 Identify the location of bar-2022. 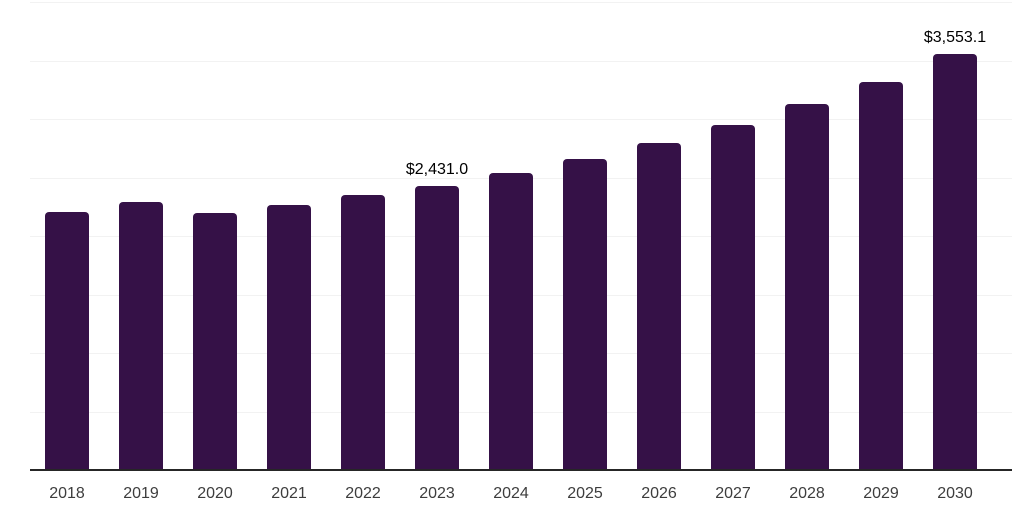
(363, 332).